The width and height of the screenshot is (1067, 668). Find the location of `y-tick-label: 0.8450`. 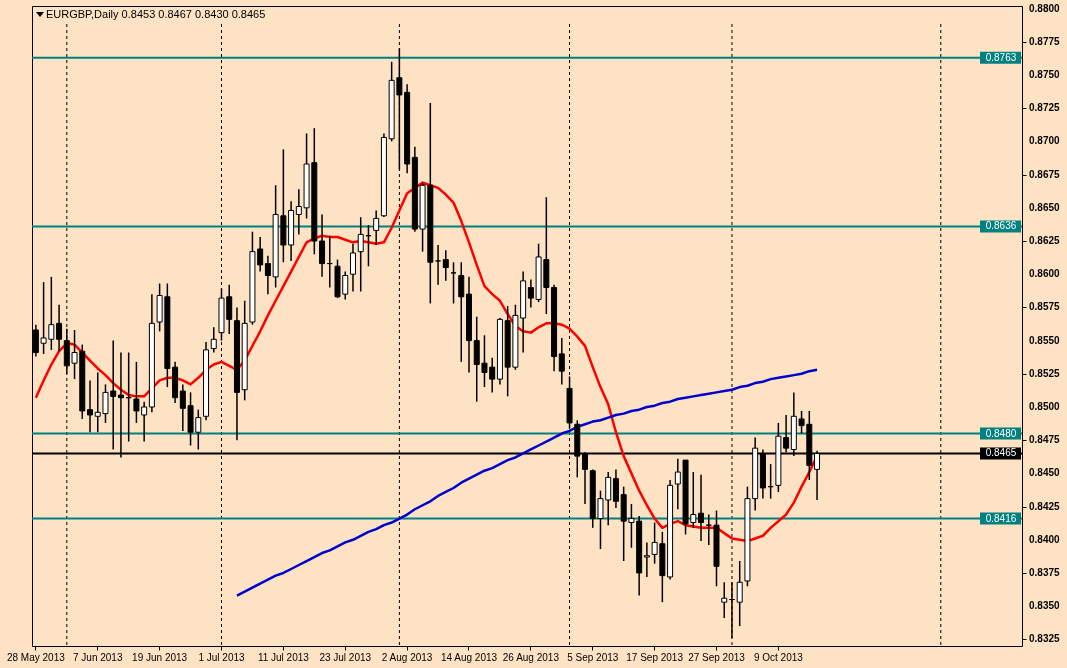

y-tick-label: 0.8450 is located at coordinates (1045, 473).